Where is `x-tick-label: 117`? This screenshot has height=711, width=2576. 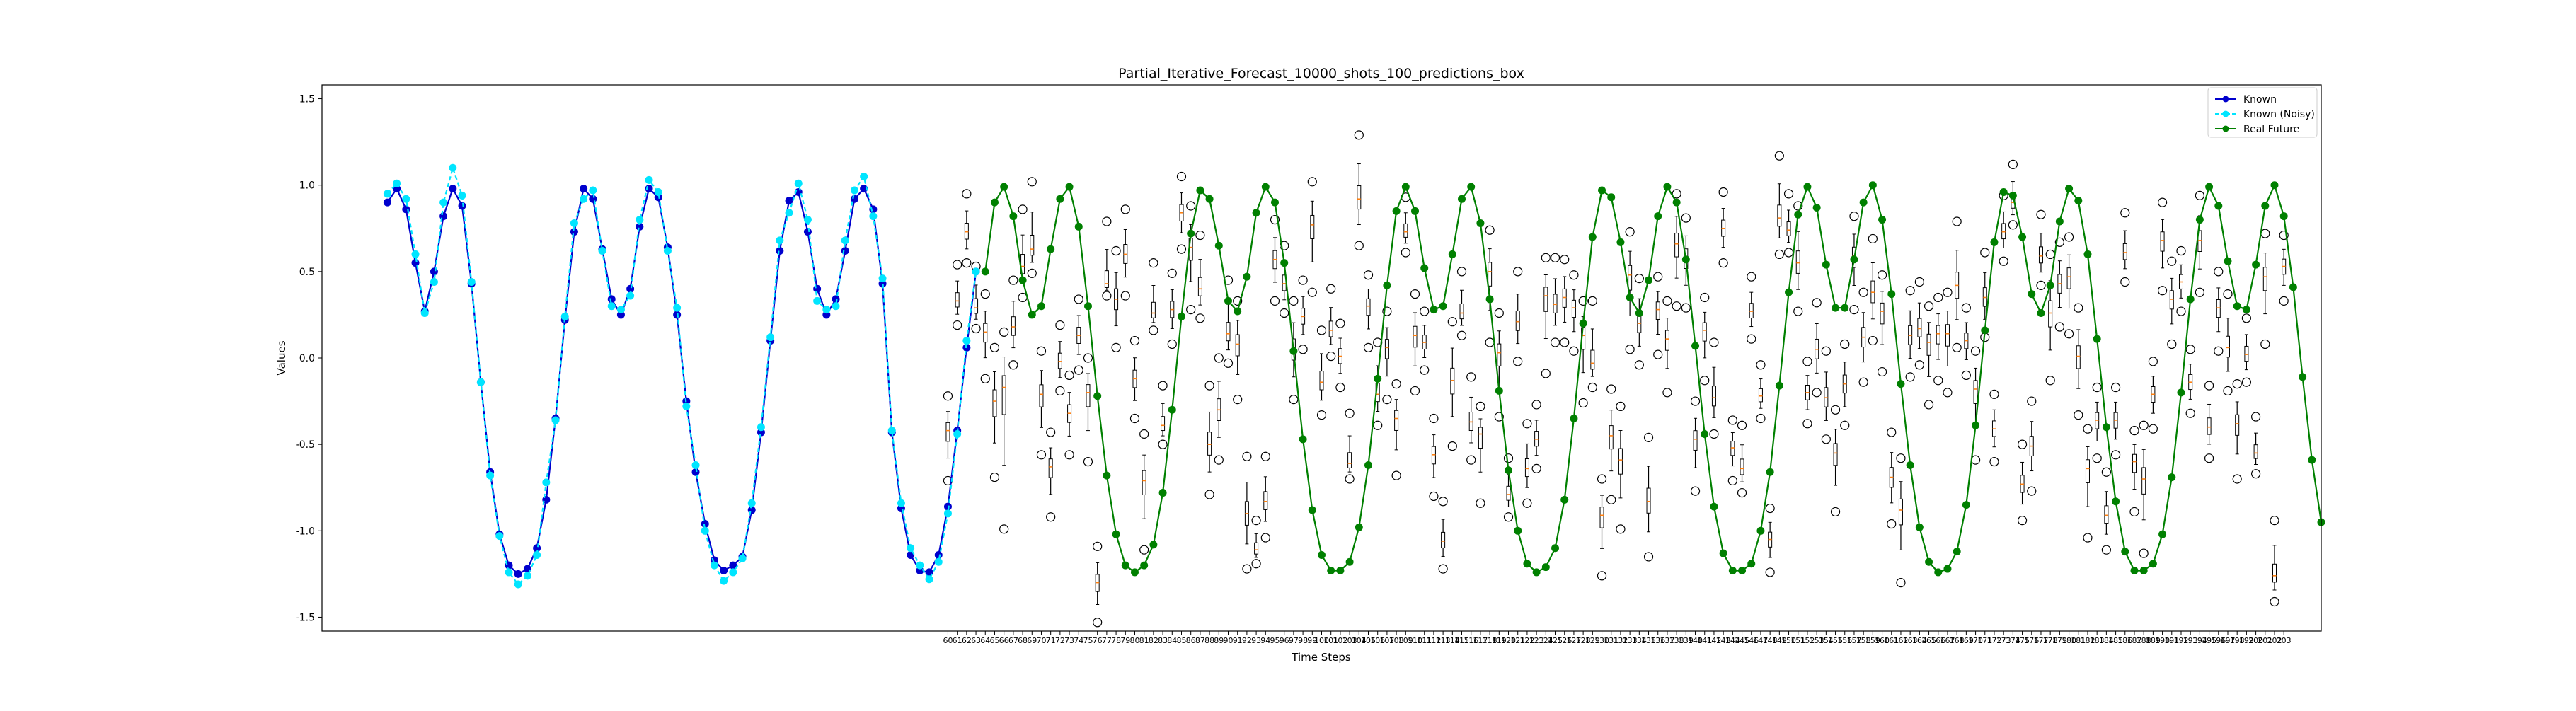 x-tick-label: 117 is located at coordinates (1481, 640).